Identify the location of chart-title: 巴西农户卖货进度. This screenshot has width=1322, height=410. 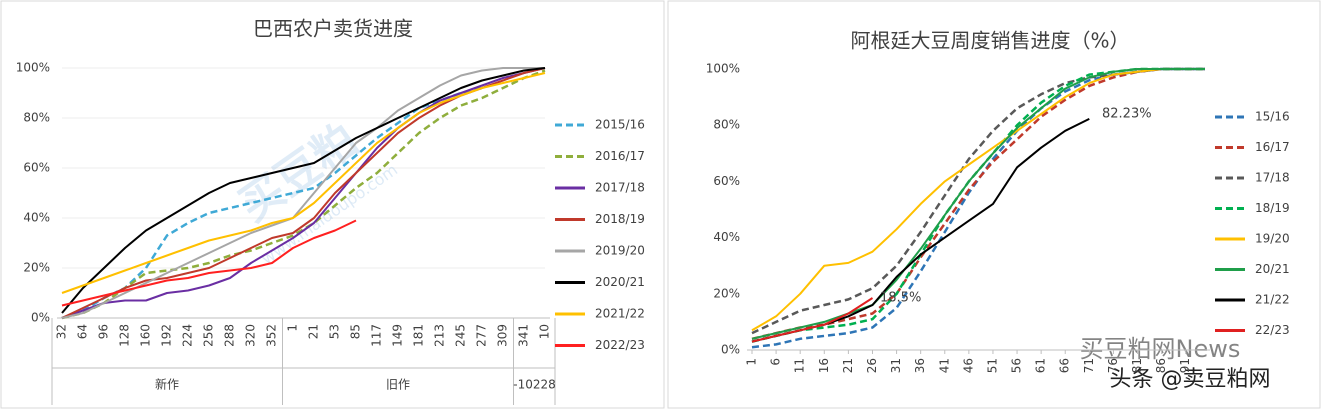
(333, 29).